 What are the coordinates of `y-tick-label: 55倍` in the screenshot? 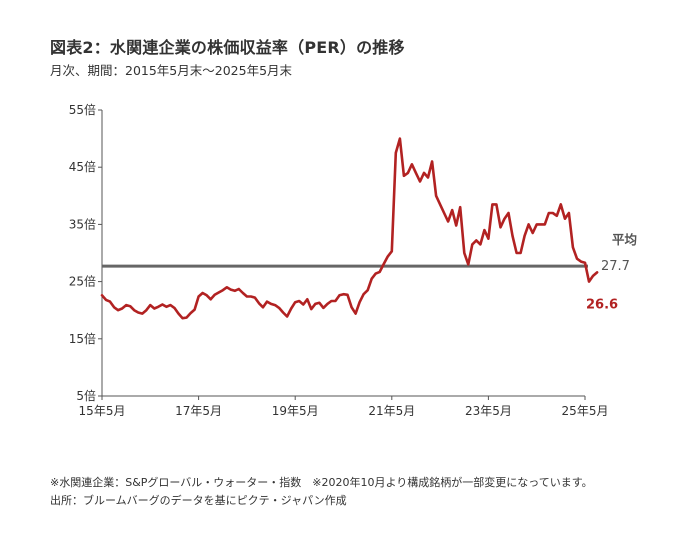 It's located at (82, 109).